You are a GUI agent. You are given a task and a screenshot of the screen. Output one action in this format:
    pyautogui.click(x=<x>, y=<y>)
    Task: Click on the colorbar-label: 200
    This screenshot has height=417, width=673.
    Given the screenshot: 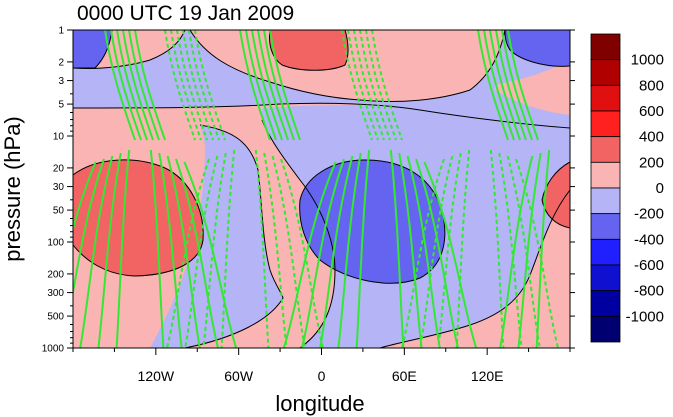 What is the action you would take?
    pyautogui.click(x=651, y=162)
    